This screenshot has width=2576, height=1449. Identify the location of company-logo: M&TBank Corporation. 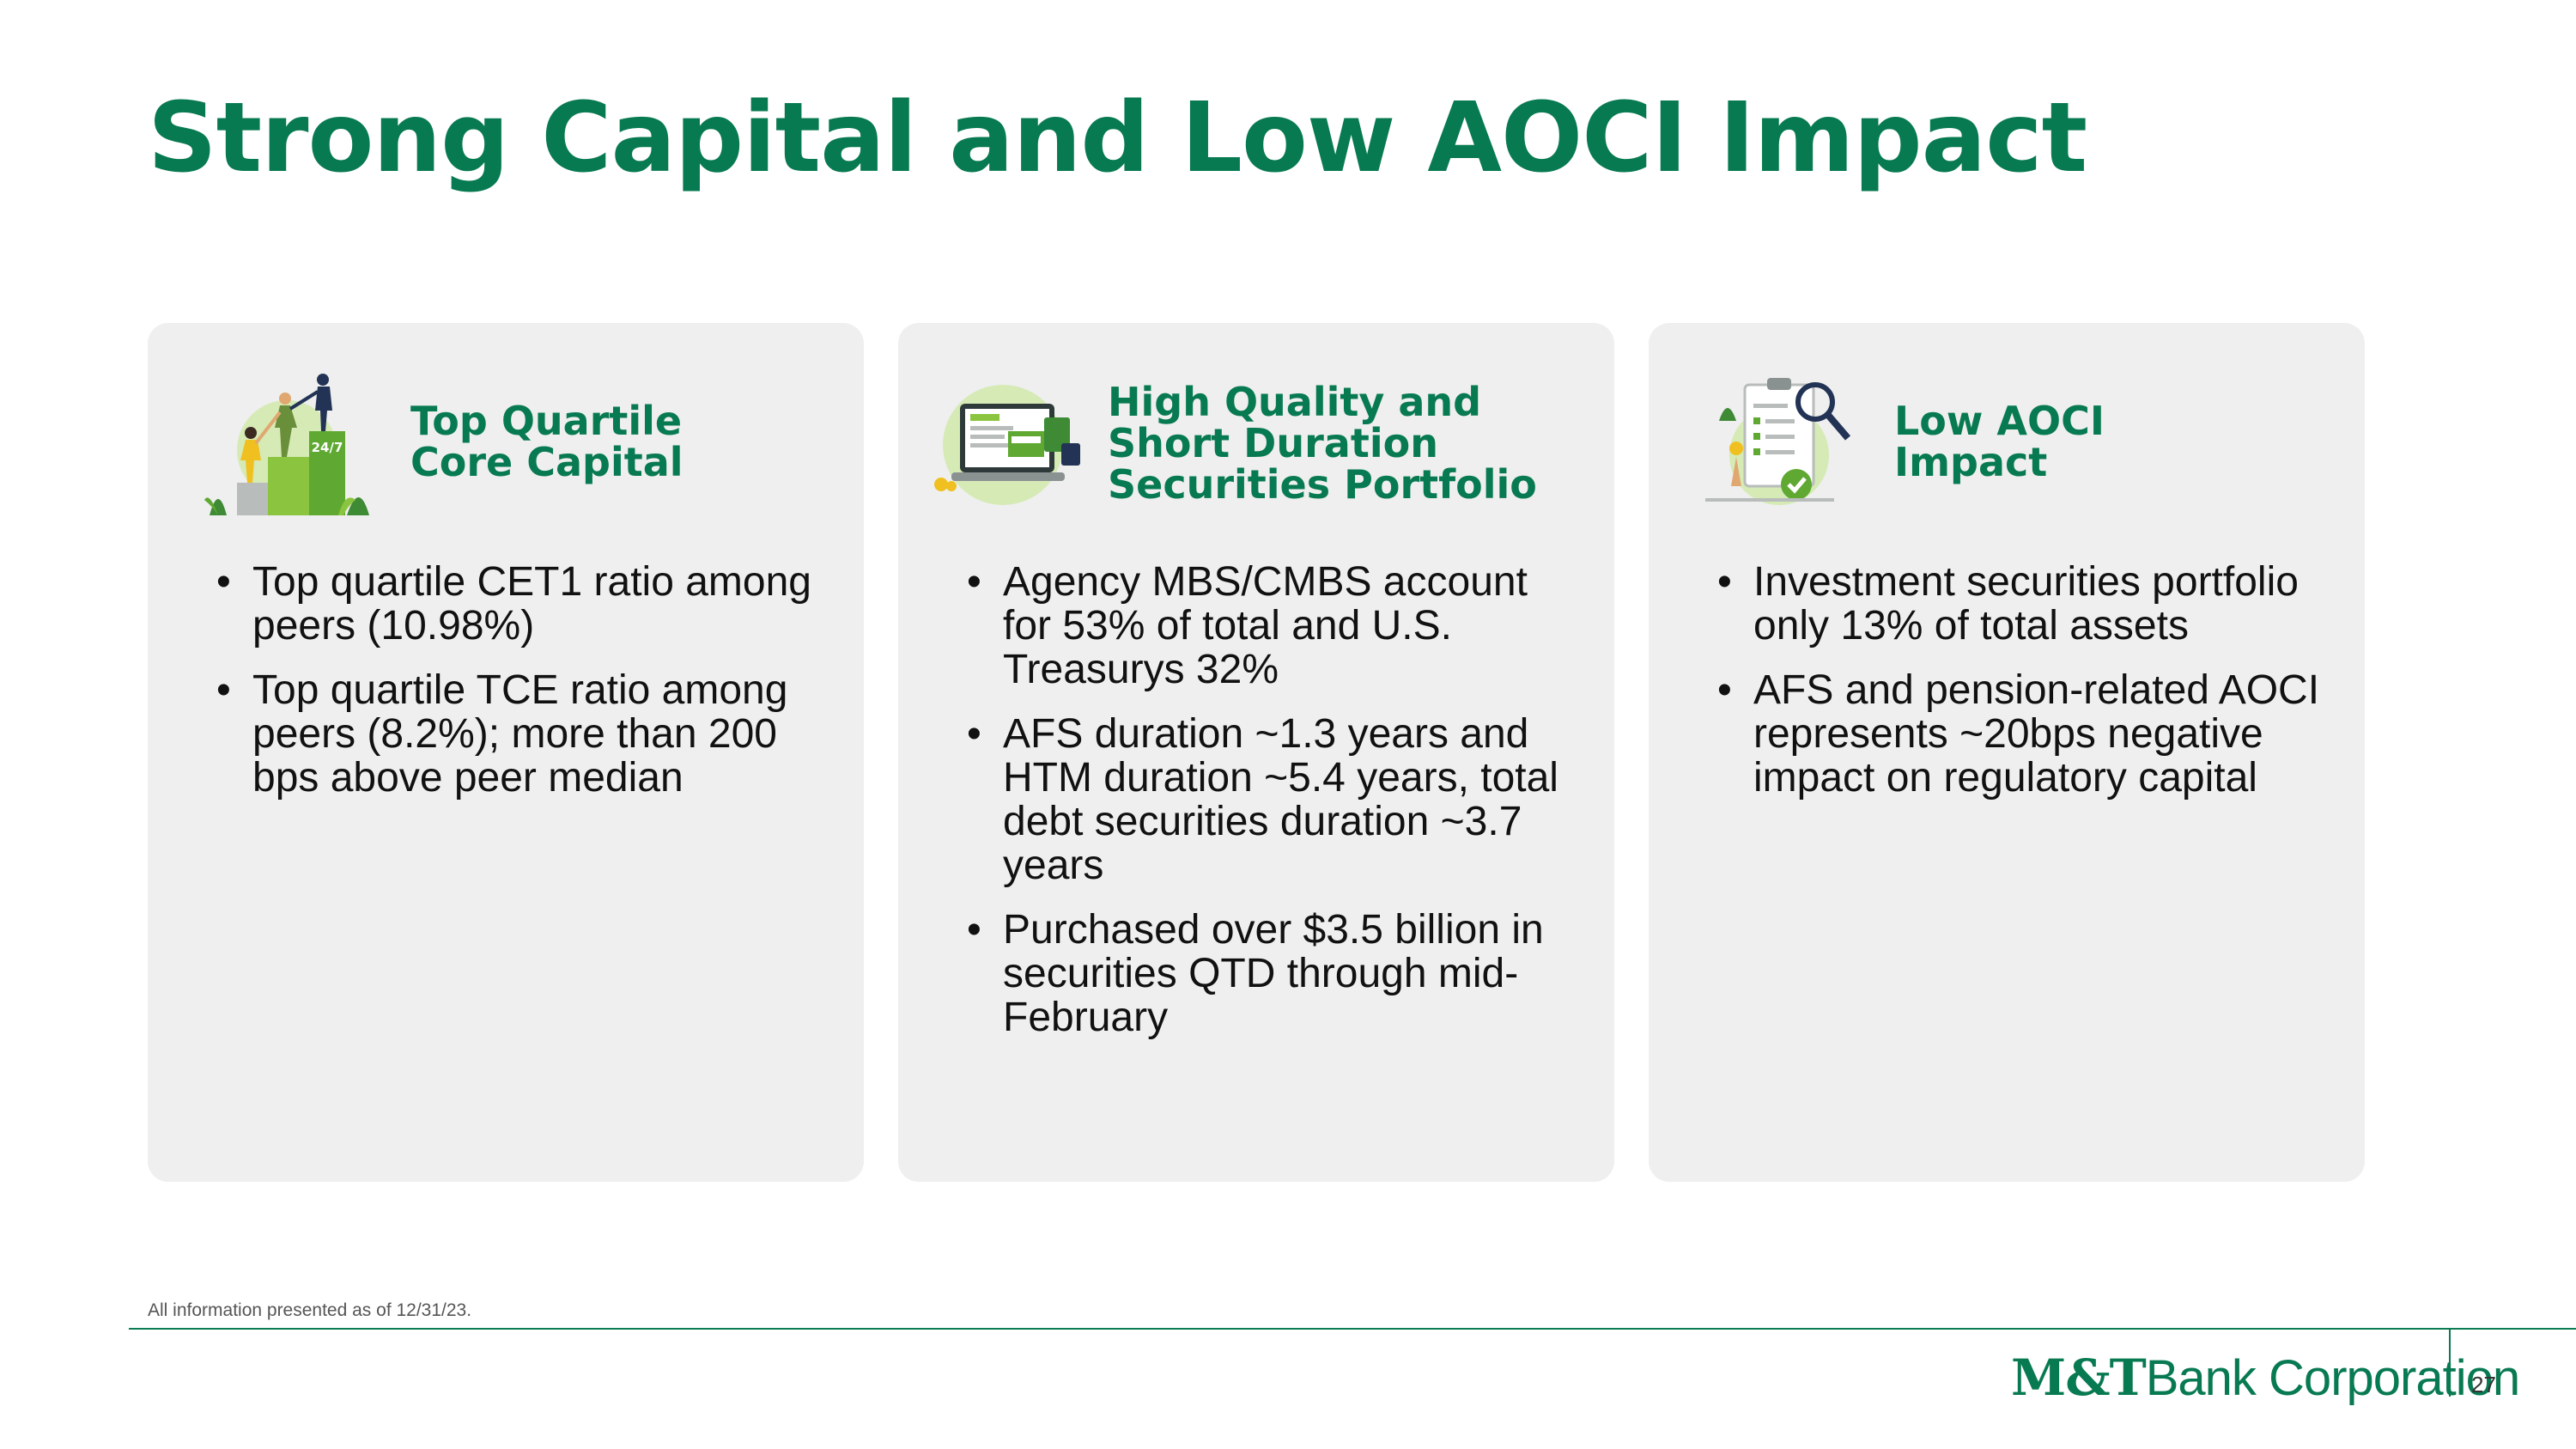
(2265, 1378).